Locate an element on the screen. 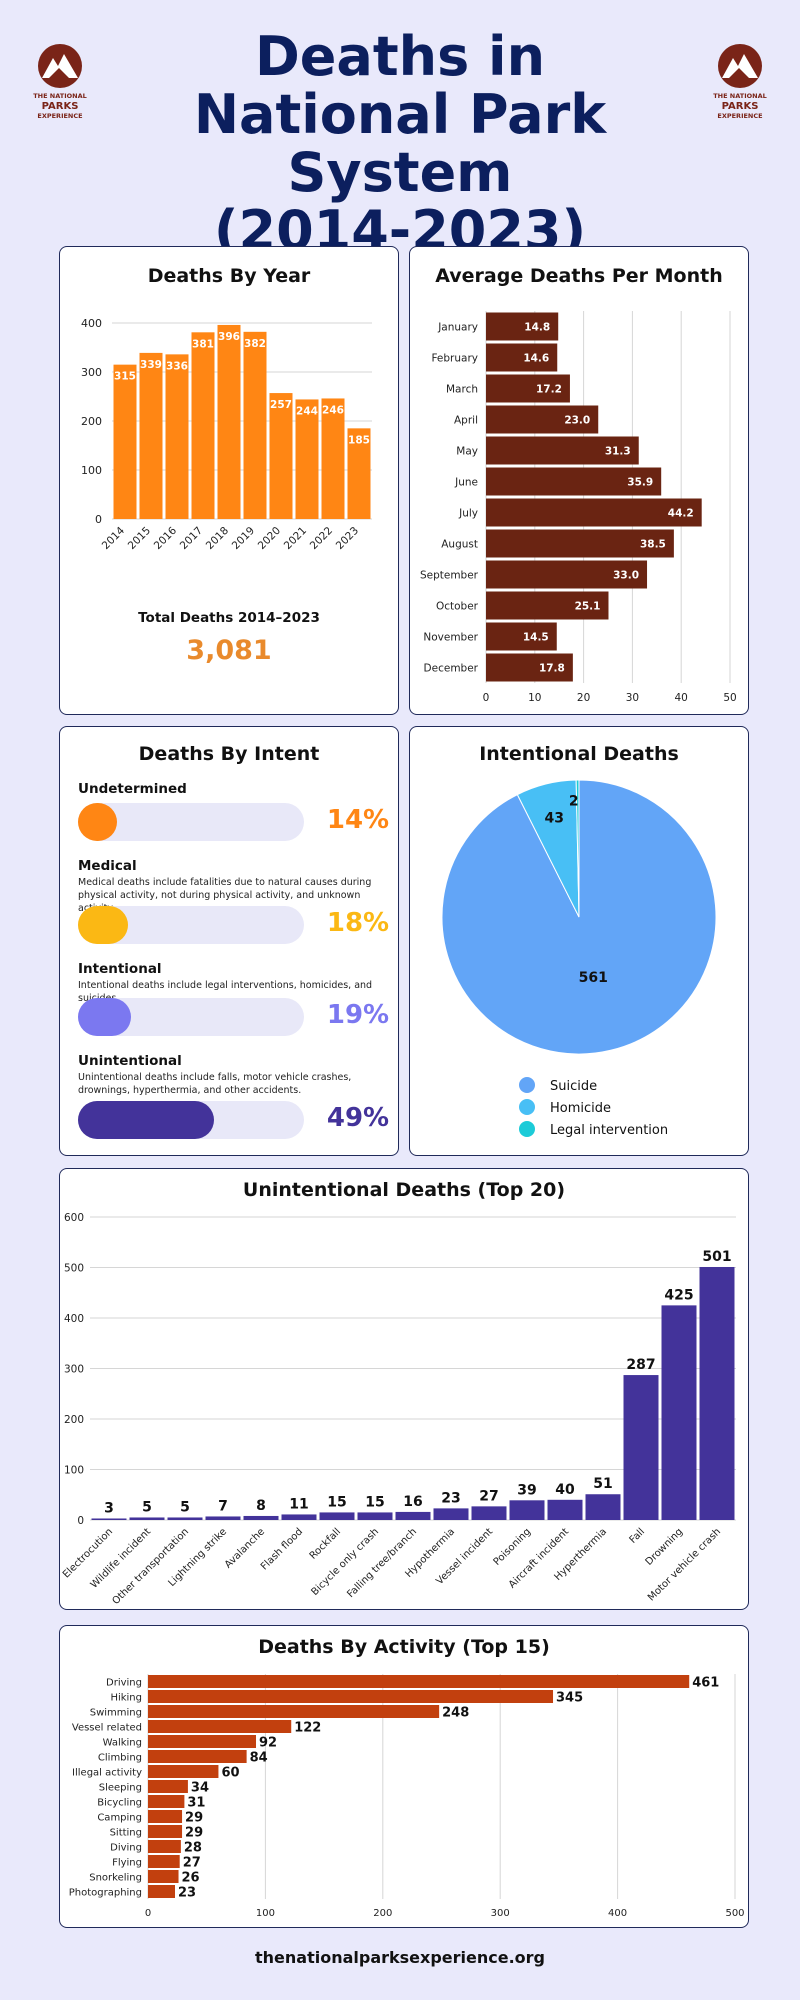 This screenshot has height=2000, width=800. intent-name: Intentional is located at coordinates (120, 969).